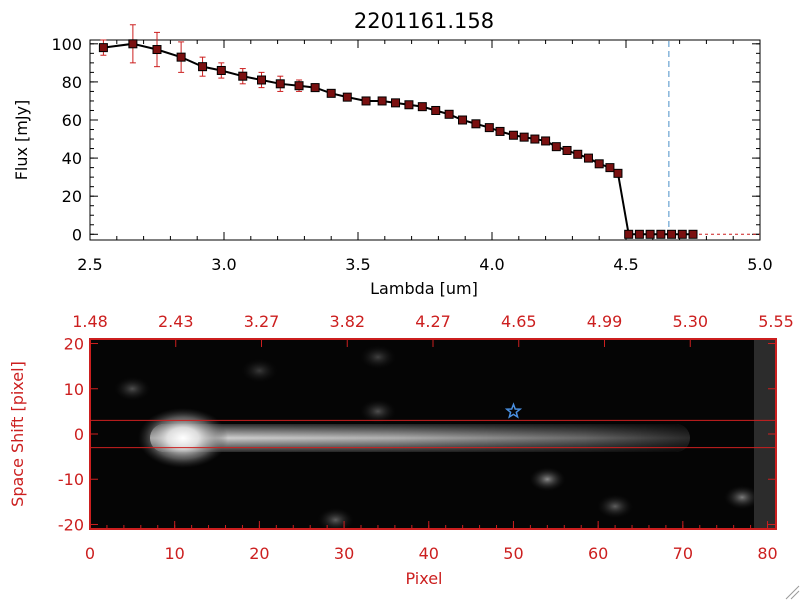 This screenshot has width=800, height=600. Describe the element at coordinates (74, 344) in the screenshot. I see `space-shift-tick-label: 20` at that location.